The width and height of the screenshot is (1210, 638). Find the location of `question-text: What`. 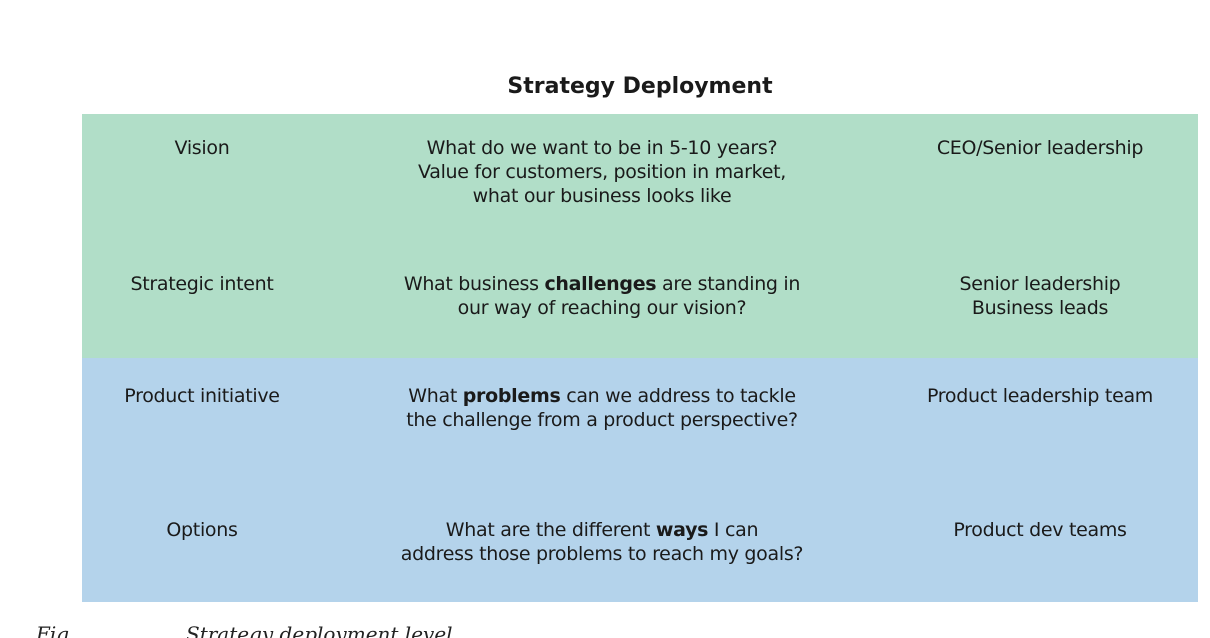

question-text: What is located at coordinates (435, 396).